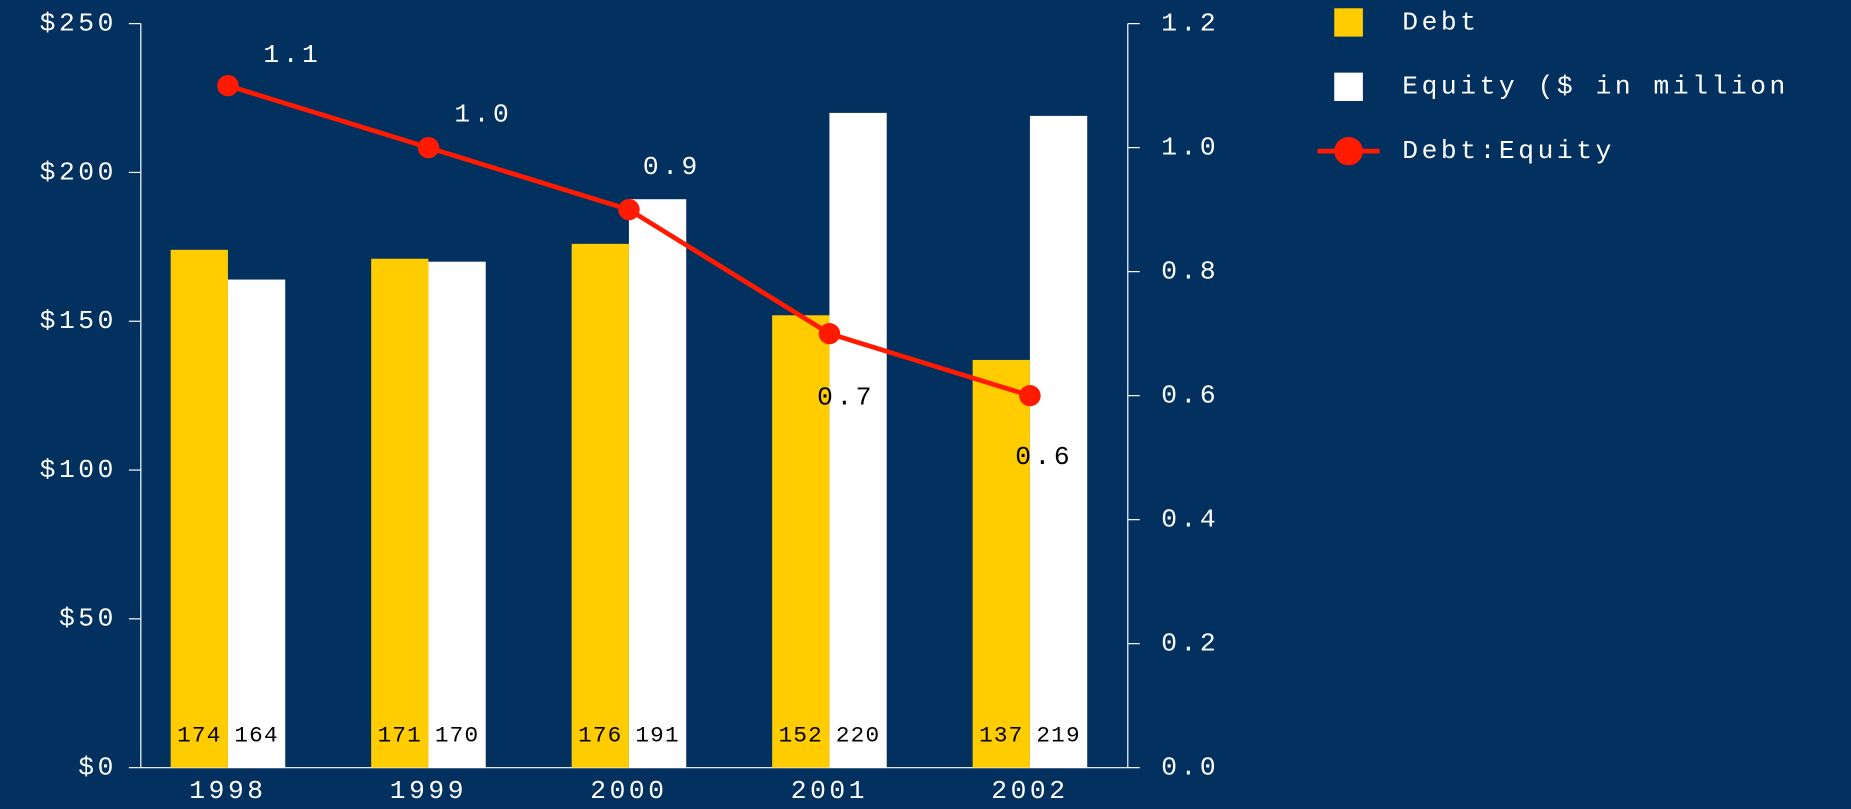 Image resolution: width=1851 pixels, height=809 pixels. What do you see at coordinates (1508, 151) in the screenshot?
I see `legend-label: Debt:Equity` at bounding box center [1508, 151].